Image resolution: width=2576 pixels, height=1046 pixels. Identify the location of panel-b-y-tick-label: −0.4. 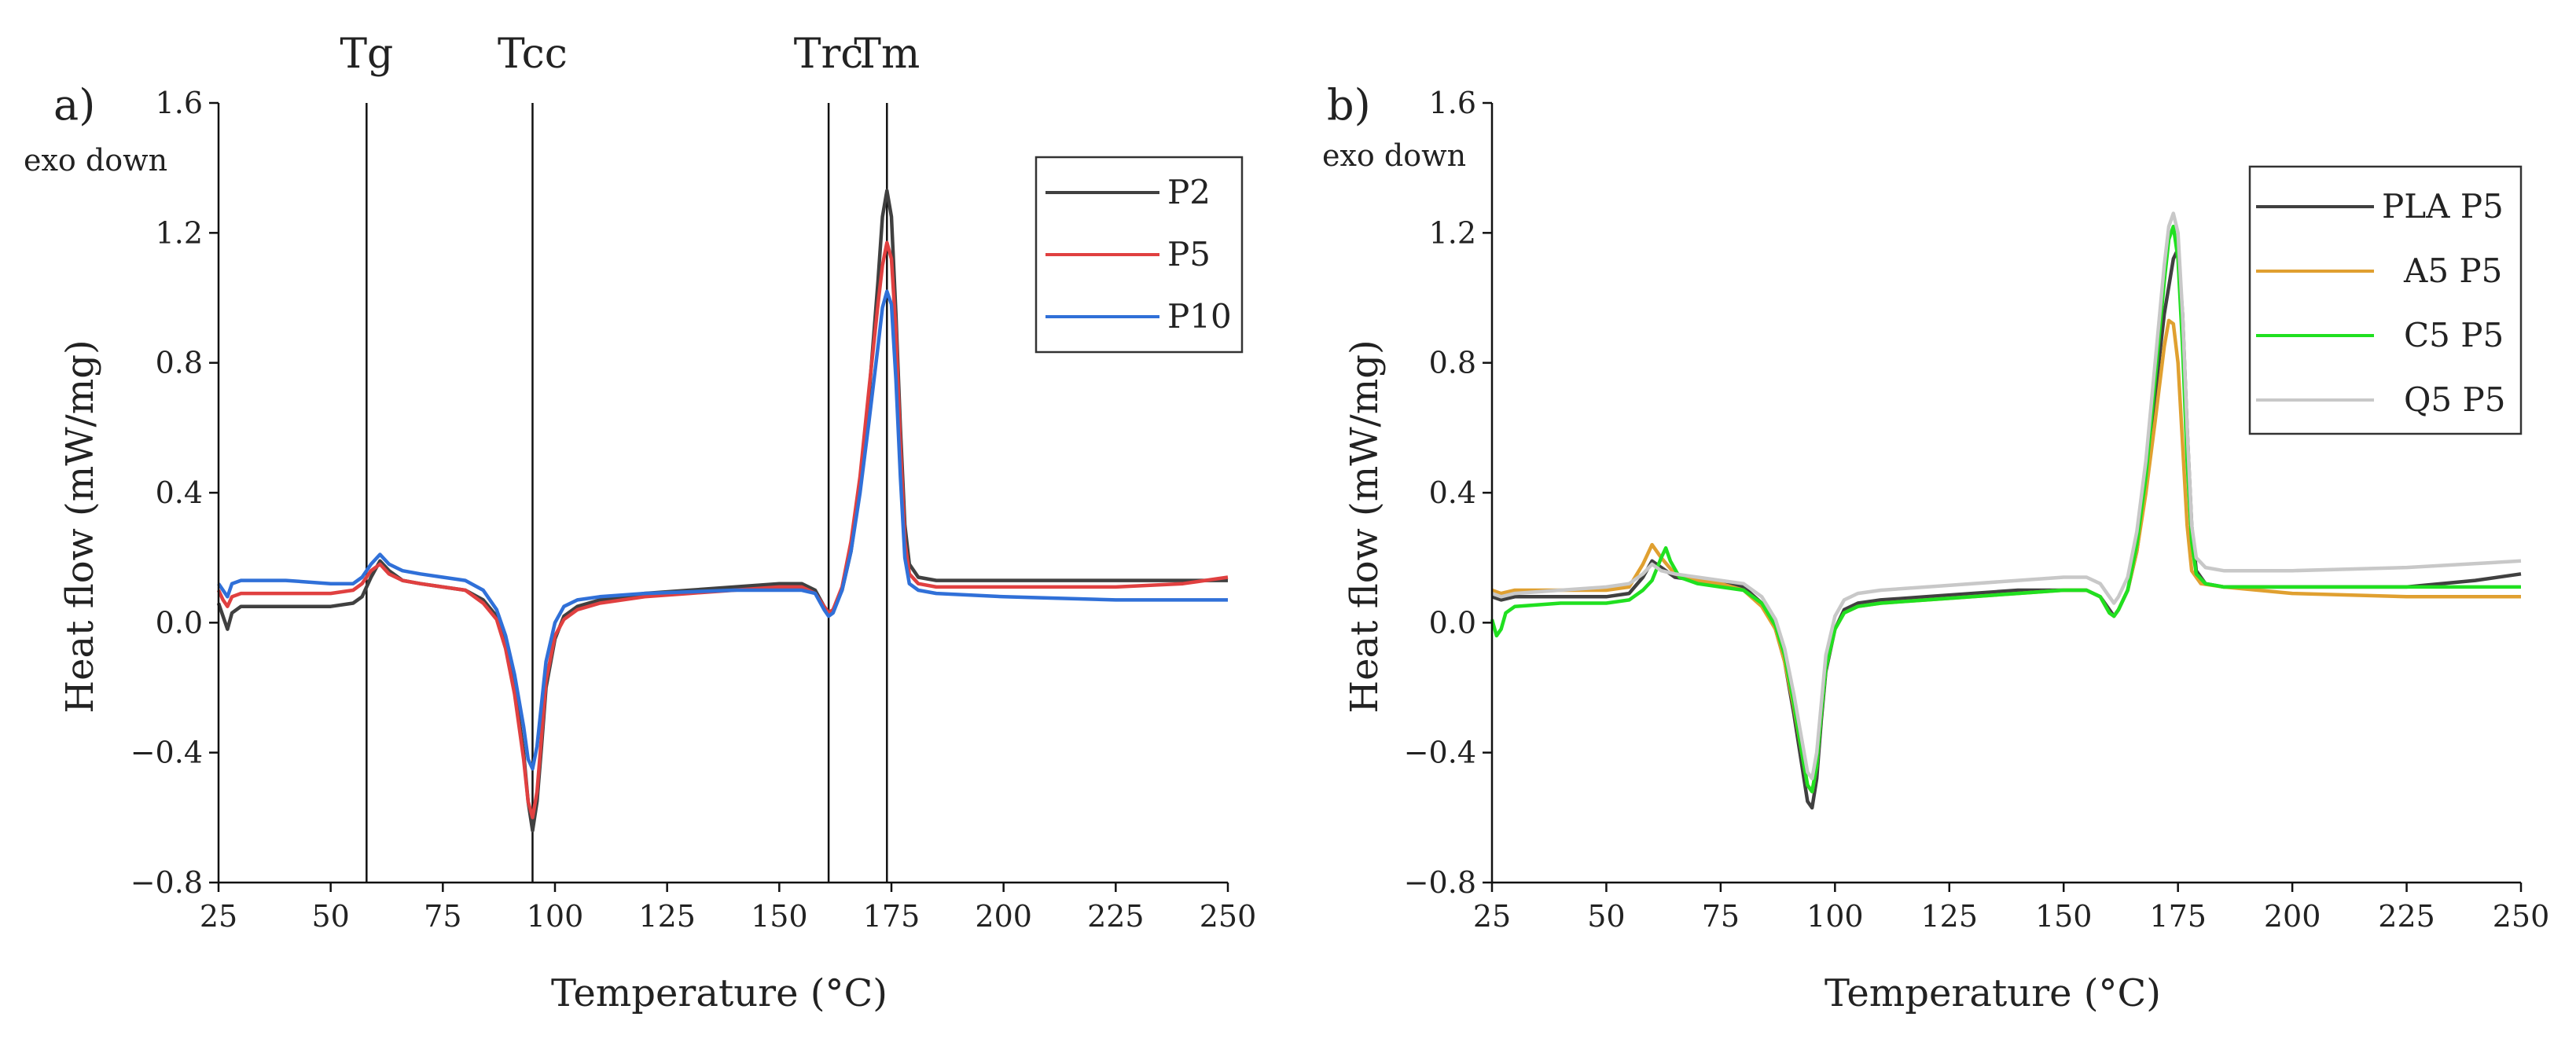
(1440, 753).